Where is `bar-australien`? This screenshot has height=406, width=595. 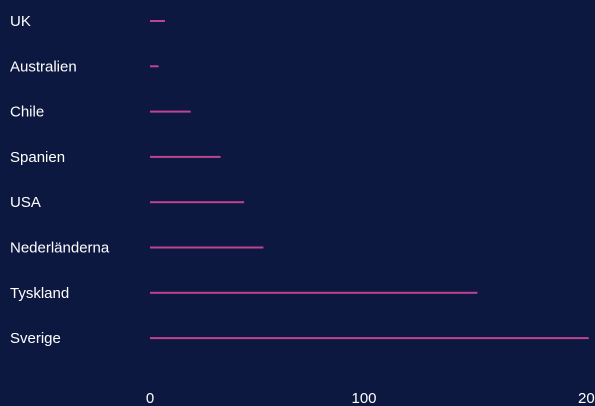
bar-australien is located at coordinates (154, 66).